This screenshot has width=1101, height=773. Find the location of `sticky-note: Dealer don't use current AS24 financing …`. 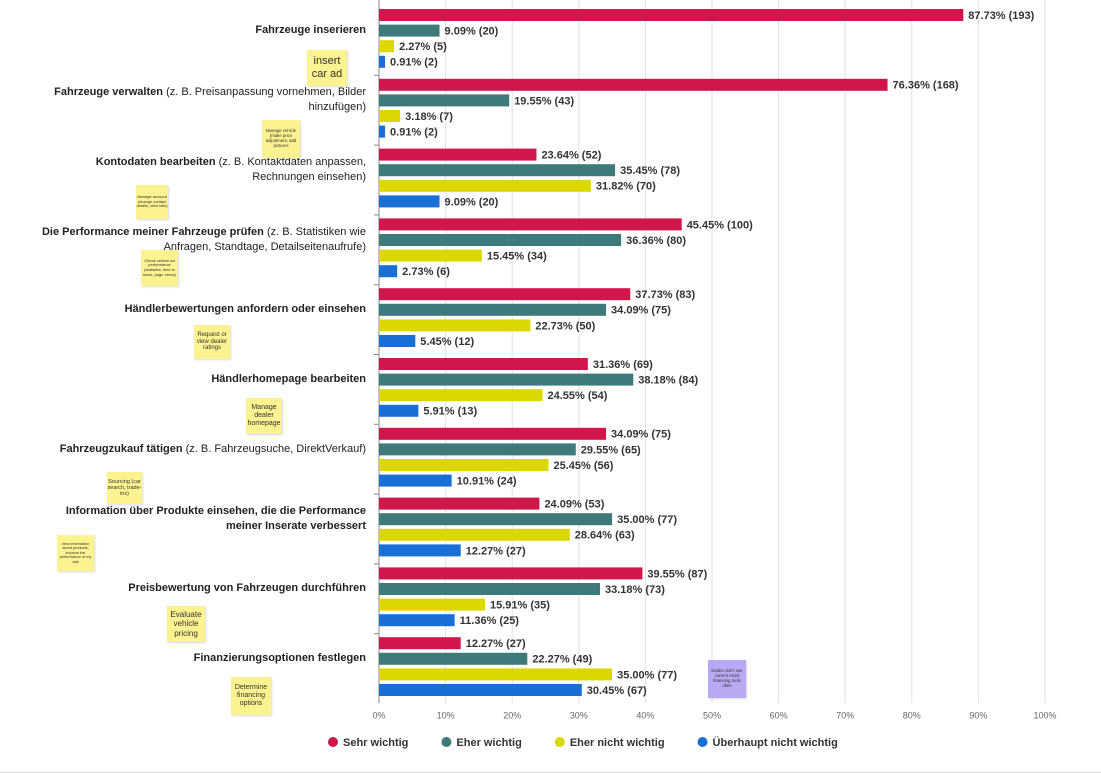

sticky-note: Dealer don't use current AS24 financing … is located at coordinates (727, 679).